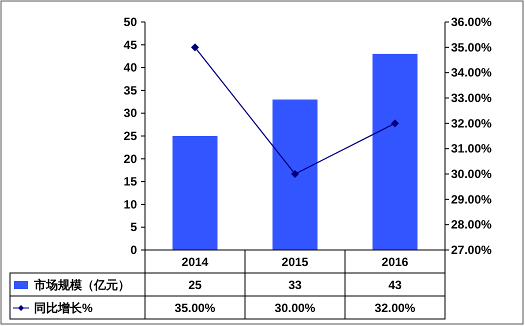  What do you see at coordinates (395, 262) in the screenshot?
I see `x-tick-label: 2016` at bounding box center [395, 262].